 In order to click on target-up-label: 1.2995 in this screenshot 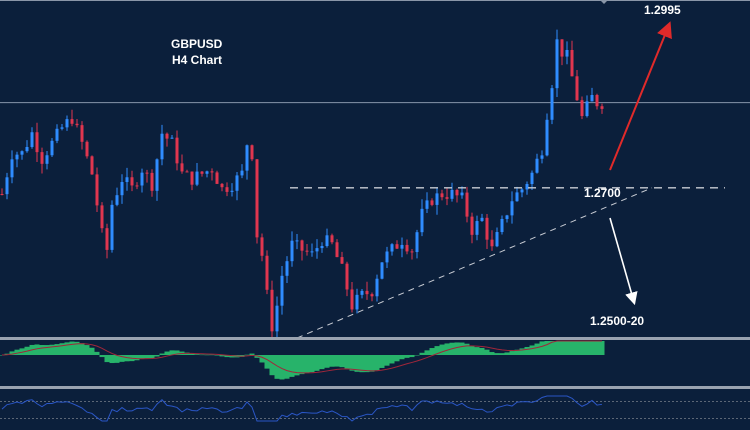, I will do `click(662, 10)`.